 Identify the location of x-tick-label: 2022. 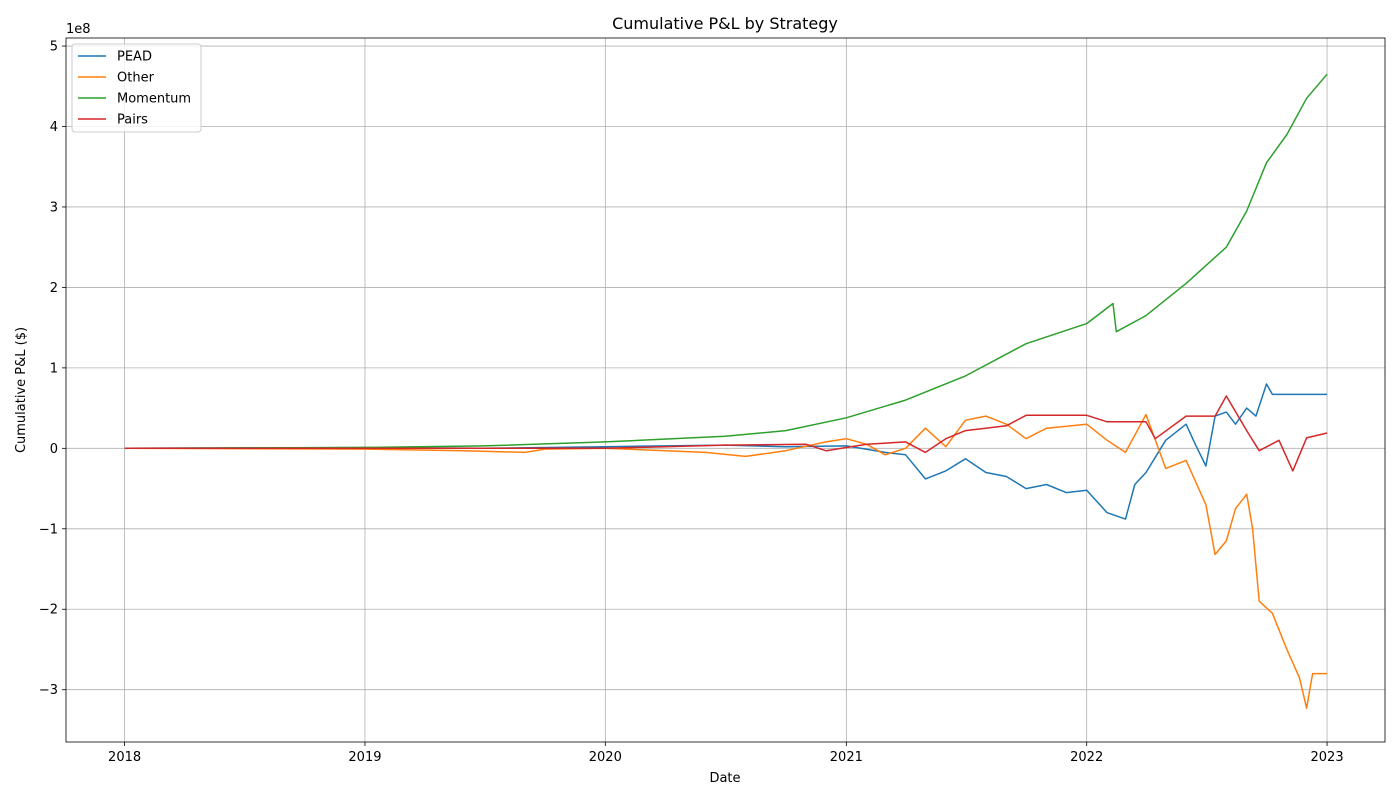
(1086, 757).